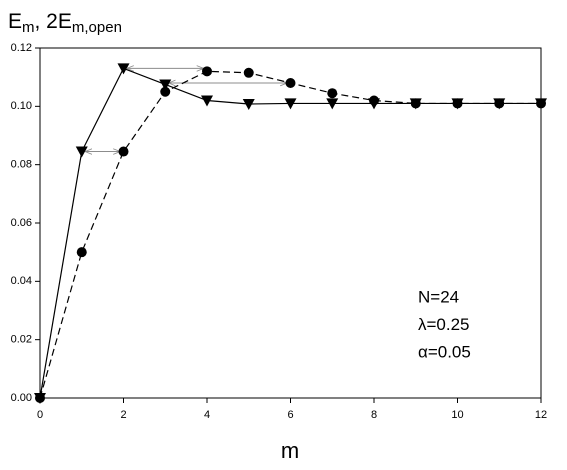 This screenshot has width=567, height=470. What do you see at coordinates (444, 324) in the screenshot?
I see `annotation: λ=0.25` at bounding box center [444, 324].